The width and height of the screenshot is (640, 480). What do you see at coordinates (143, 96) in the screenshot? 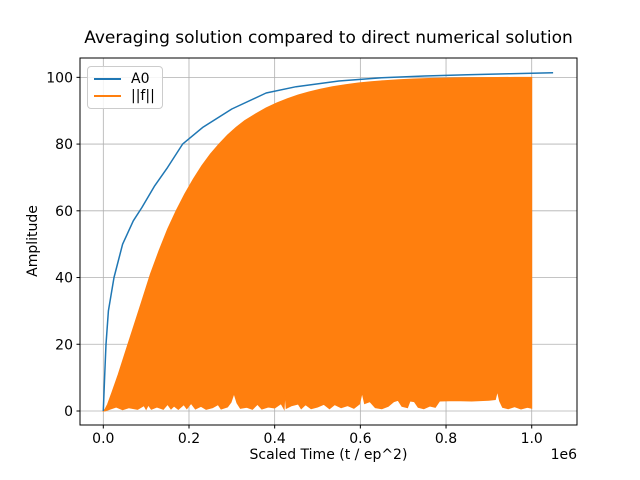
I see `legend-label-f: ||f||` at bounding box center [143, 96].